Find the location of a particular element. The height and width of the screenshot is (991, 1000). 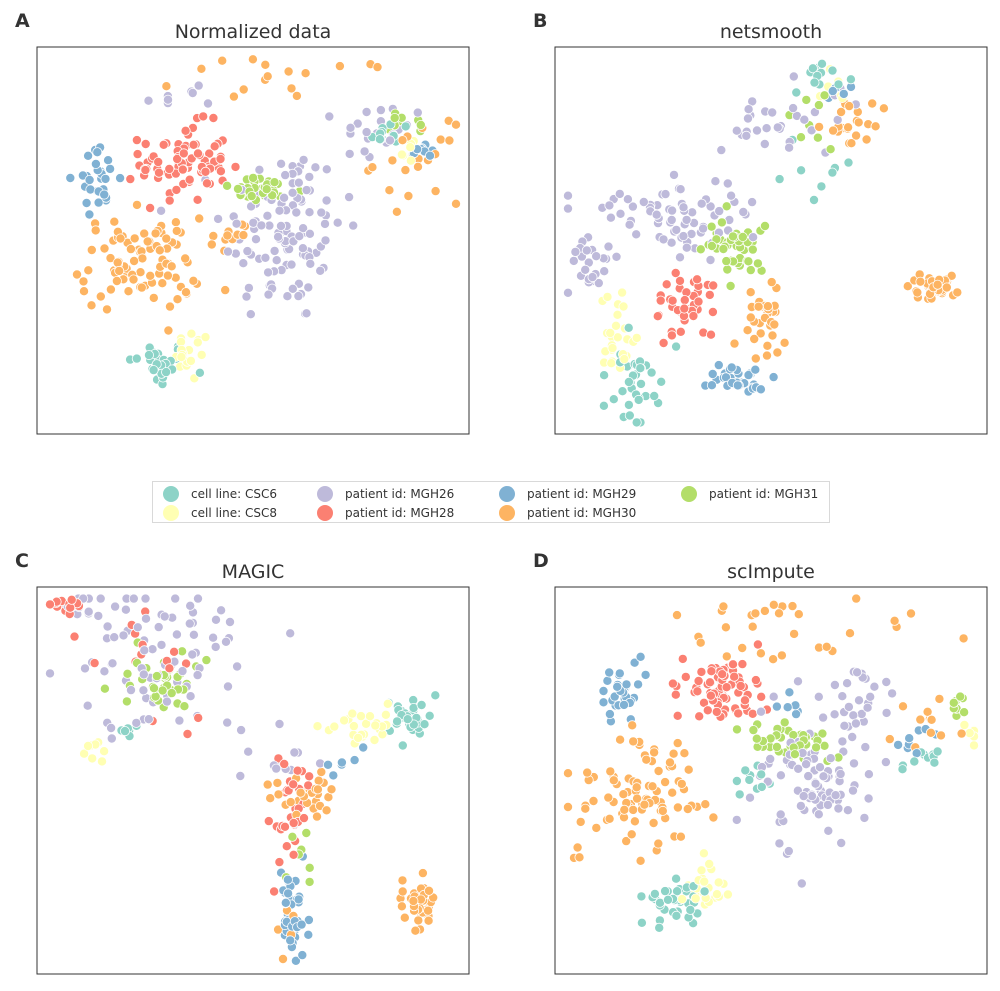

legend-label: patient id: MGH26 is located at coordinates (400, 494).